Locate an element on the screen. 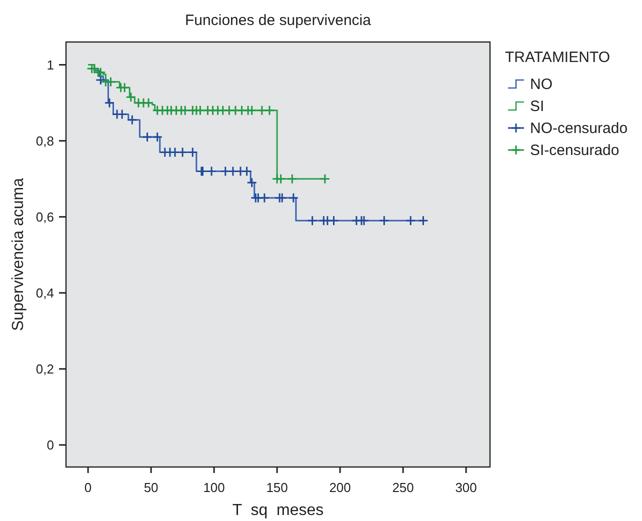 The width and height of the screenshot is (642, 521). y-tick-label: 0,2 is located at coordinates (45, 368).